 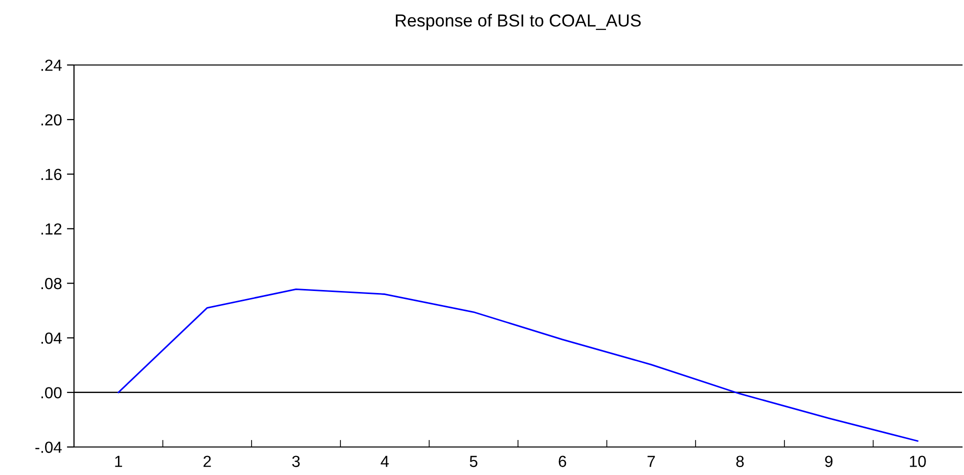 What do you see at coordinates (51, 284) in the screenshot?
I see `y-tick-label: .08` at bounding box center [51, 284].